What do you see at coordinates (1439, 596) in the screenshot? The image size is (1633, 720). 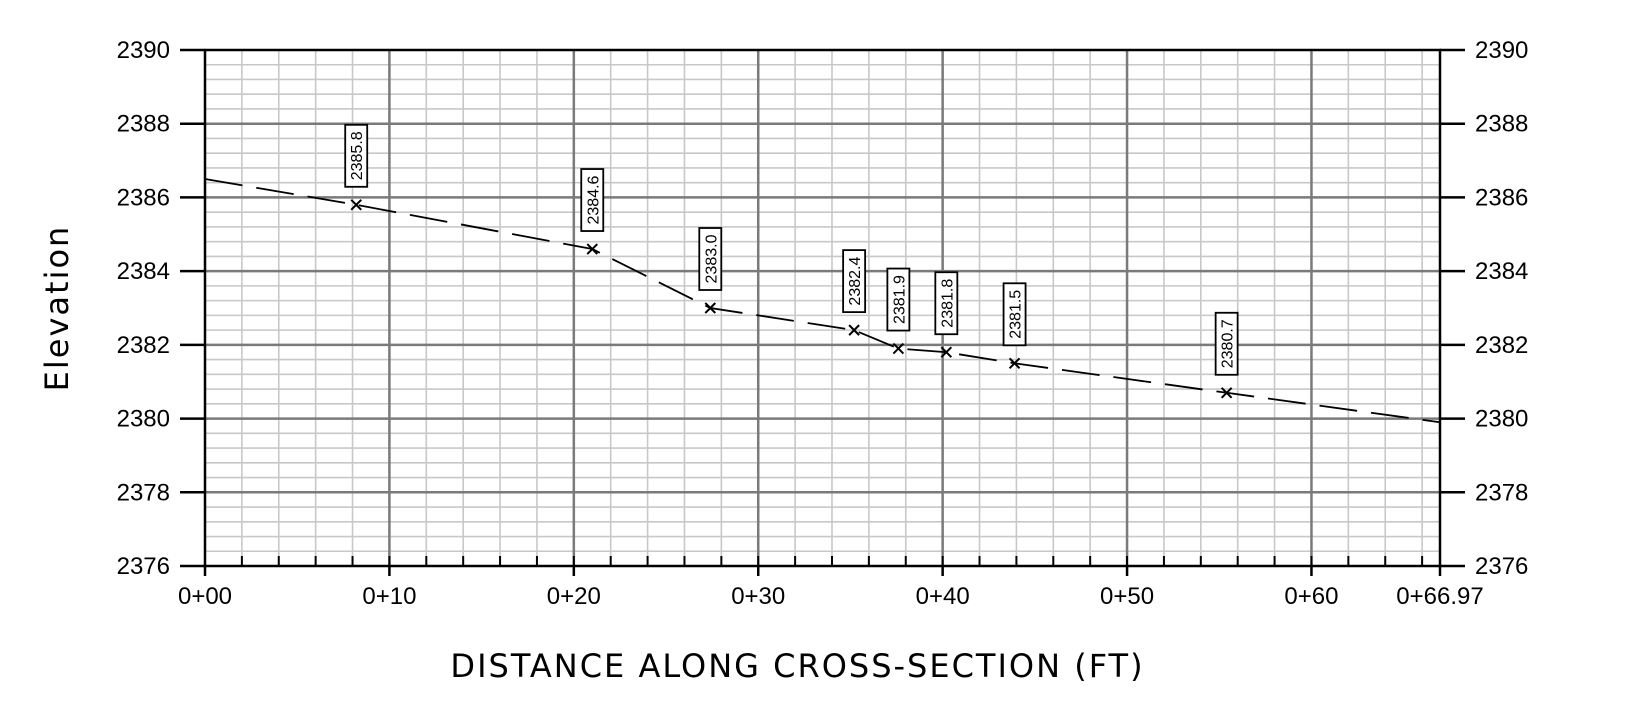 I see `x-tick-label: 0+66.97` at bounding box center [1439, 596].